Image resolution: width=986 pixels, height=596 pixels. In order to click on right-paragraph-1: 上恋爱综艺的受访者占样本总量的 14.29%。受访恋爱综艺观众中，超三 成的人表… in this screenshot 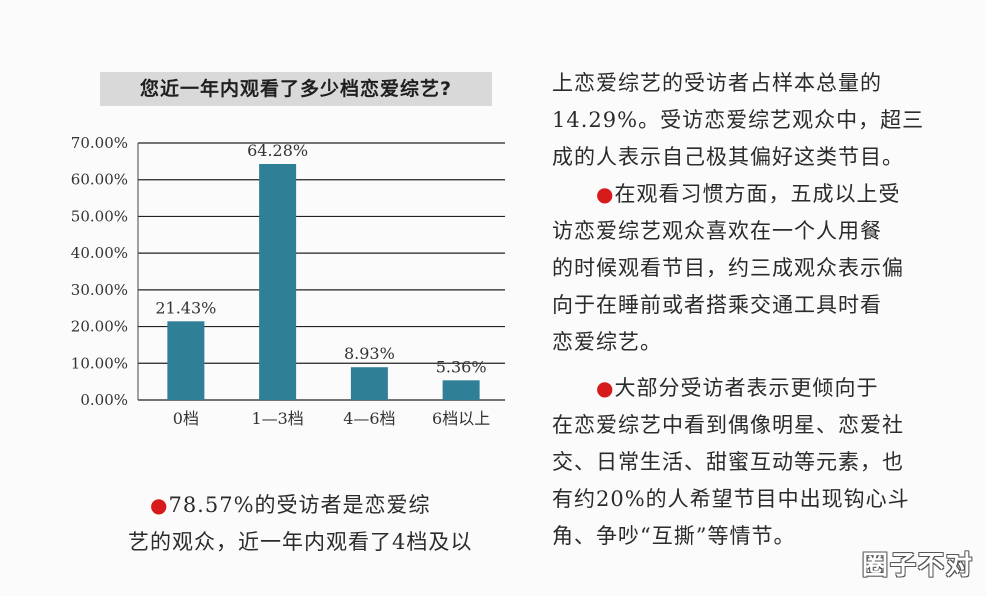, I will do `click(738, 120)`.